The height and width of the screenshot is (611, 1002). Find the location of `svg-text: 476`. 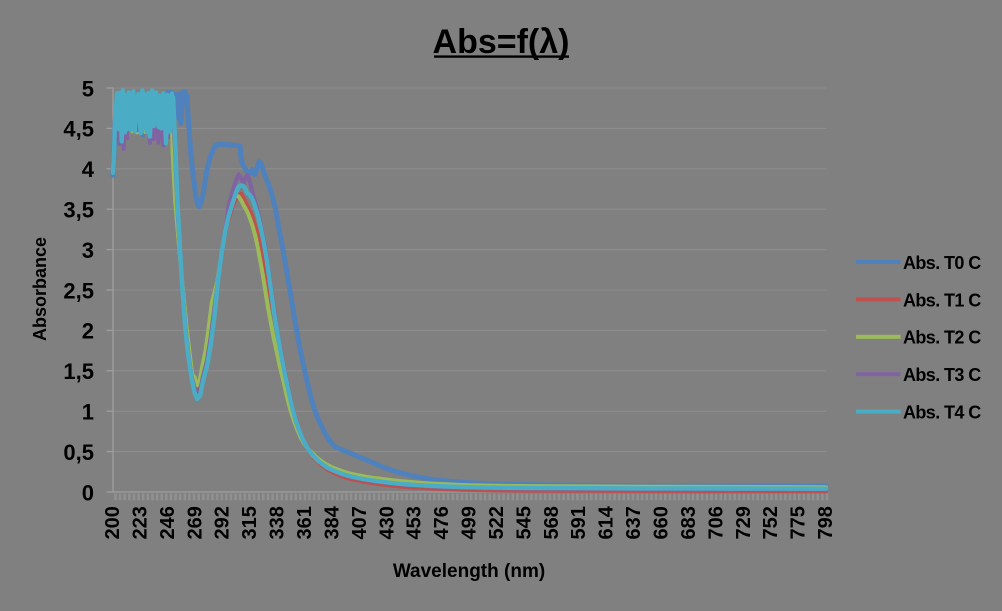

svg-text: 476 is located at coordinates (442, 522).